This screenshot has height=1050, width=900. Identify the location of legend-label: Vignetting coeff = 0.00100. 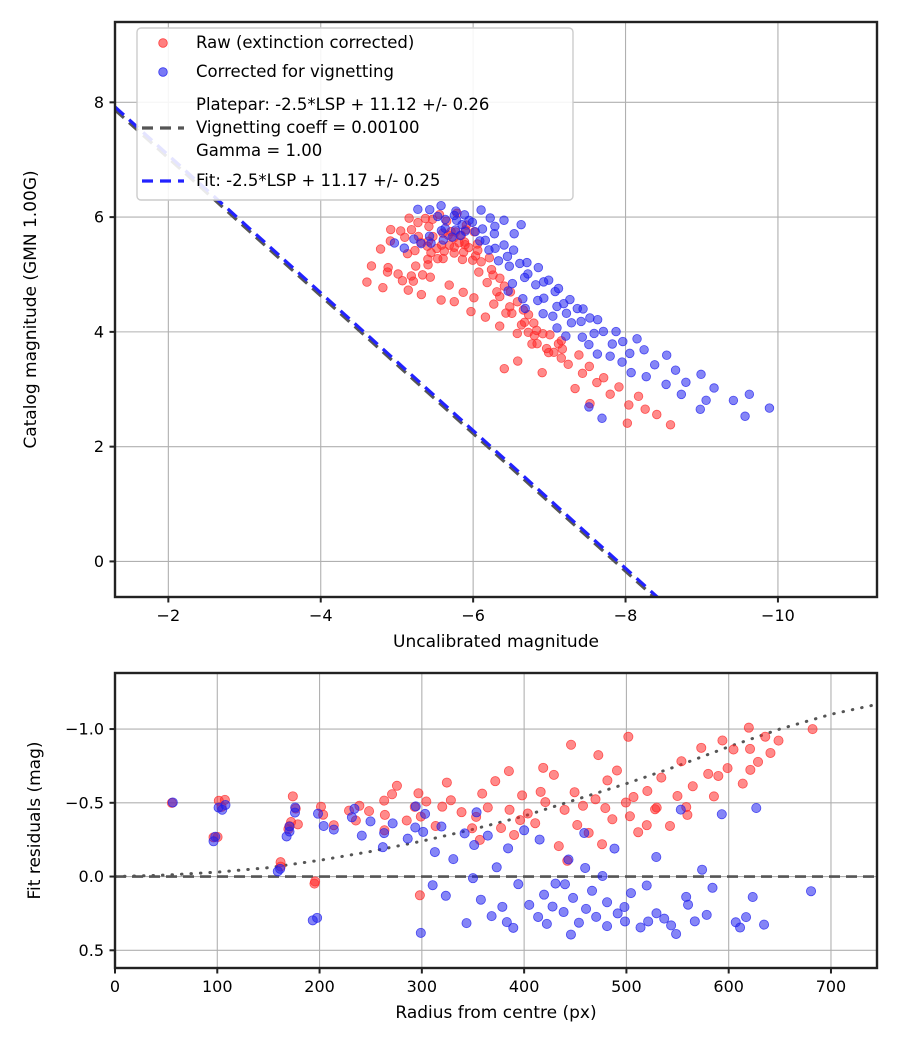
(308, 127).